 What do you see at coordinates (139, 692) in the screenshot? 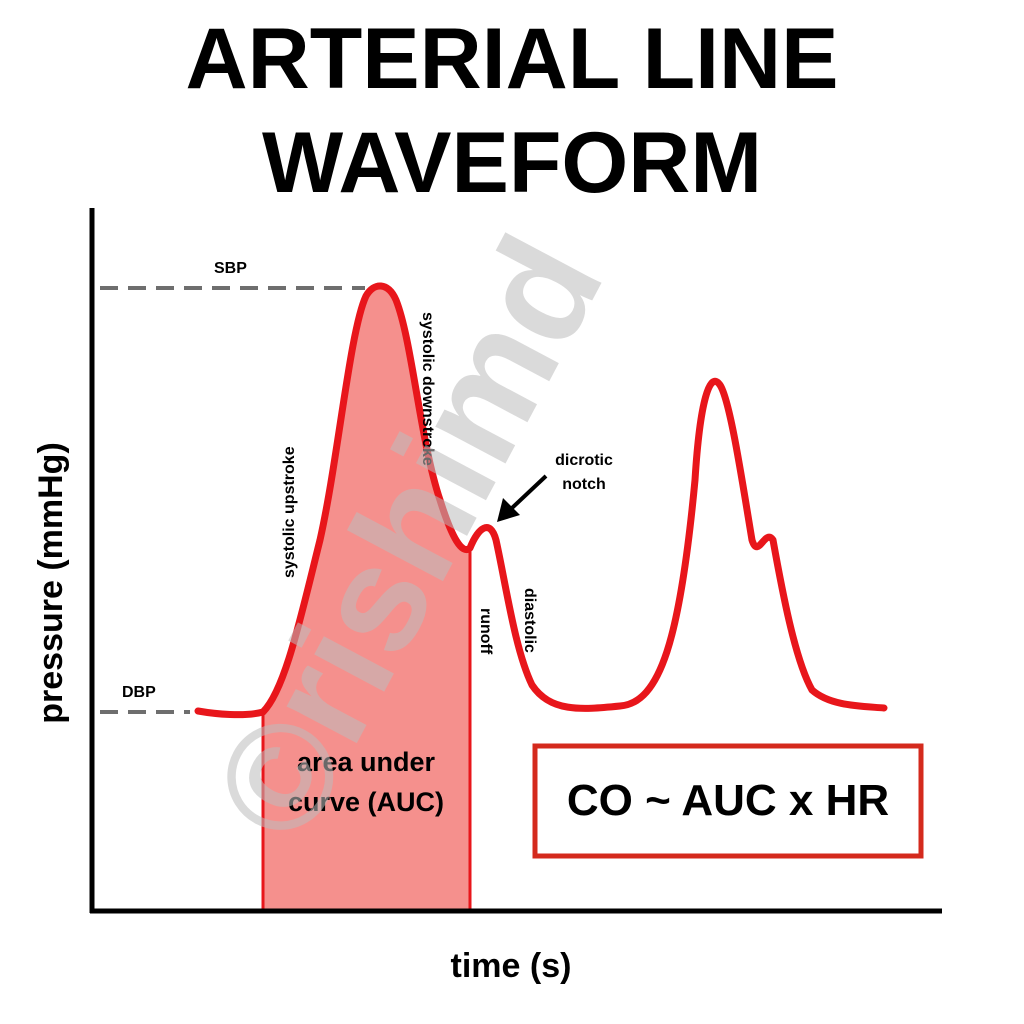
I see `dbp-label: DBP` at bounding box center [139, 692].